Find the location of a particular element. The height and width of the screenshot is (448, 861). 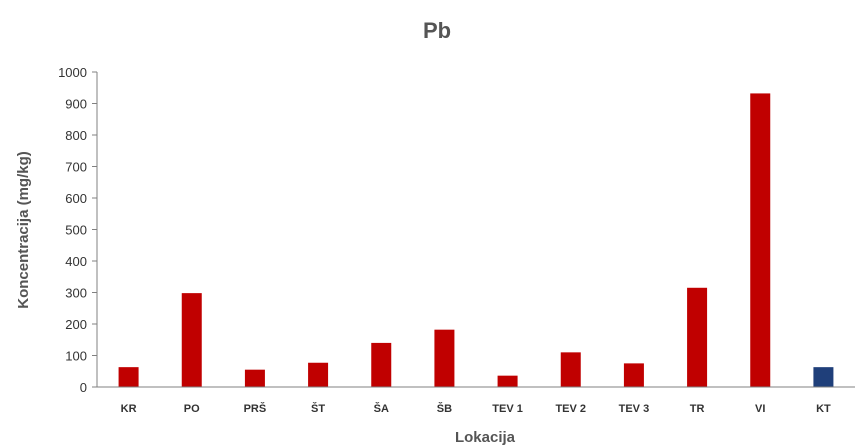

x-tick-label: ŠT is located at coordinates (318, 408).